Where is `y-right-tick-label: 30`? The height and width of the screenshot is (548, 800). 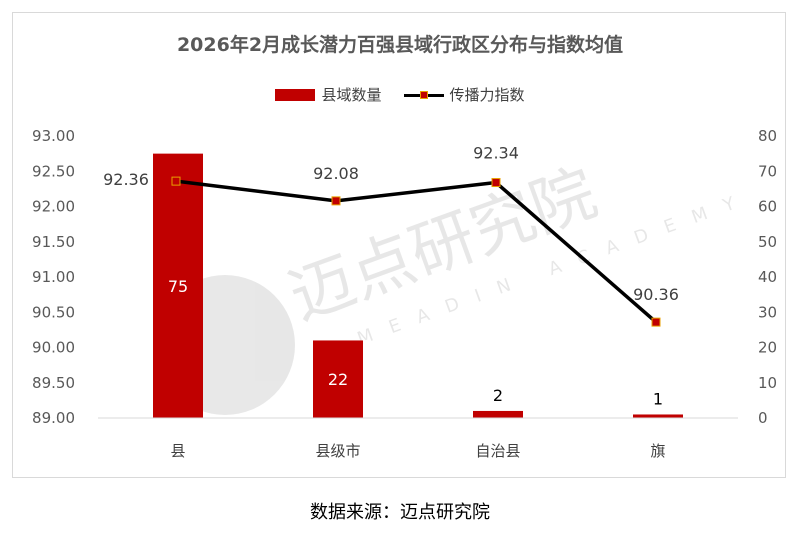
y-right-tick-label: 30 is located at coordinates (767, 312).